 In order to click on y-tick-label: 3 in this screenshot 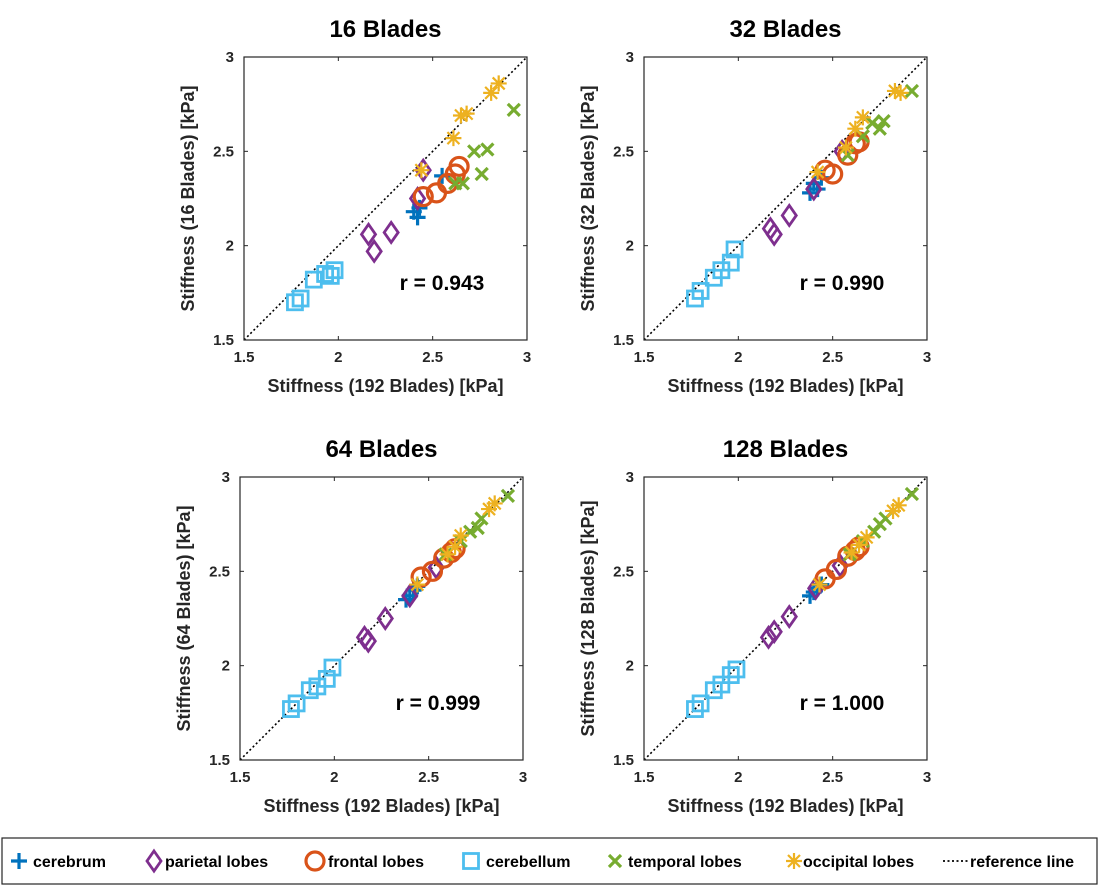, I will do `click(230, 57)`.